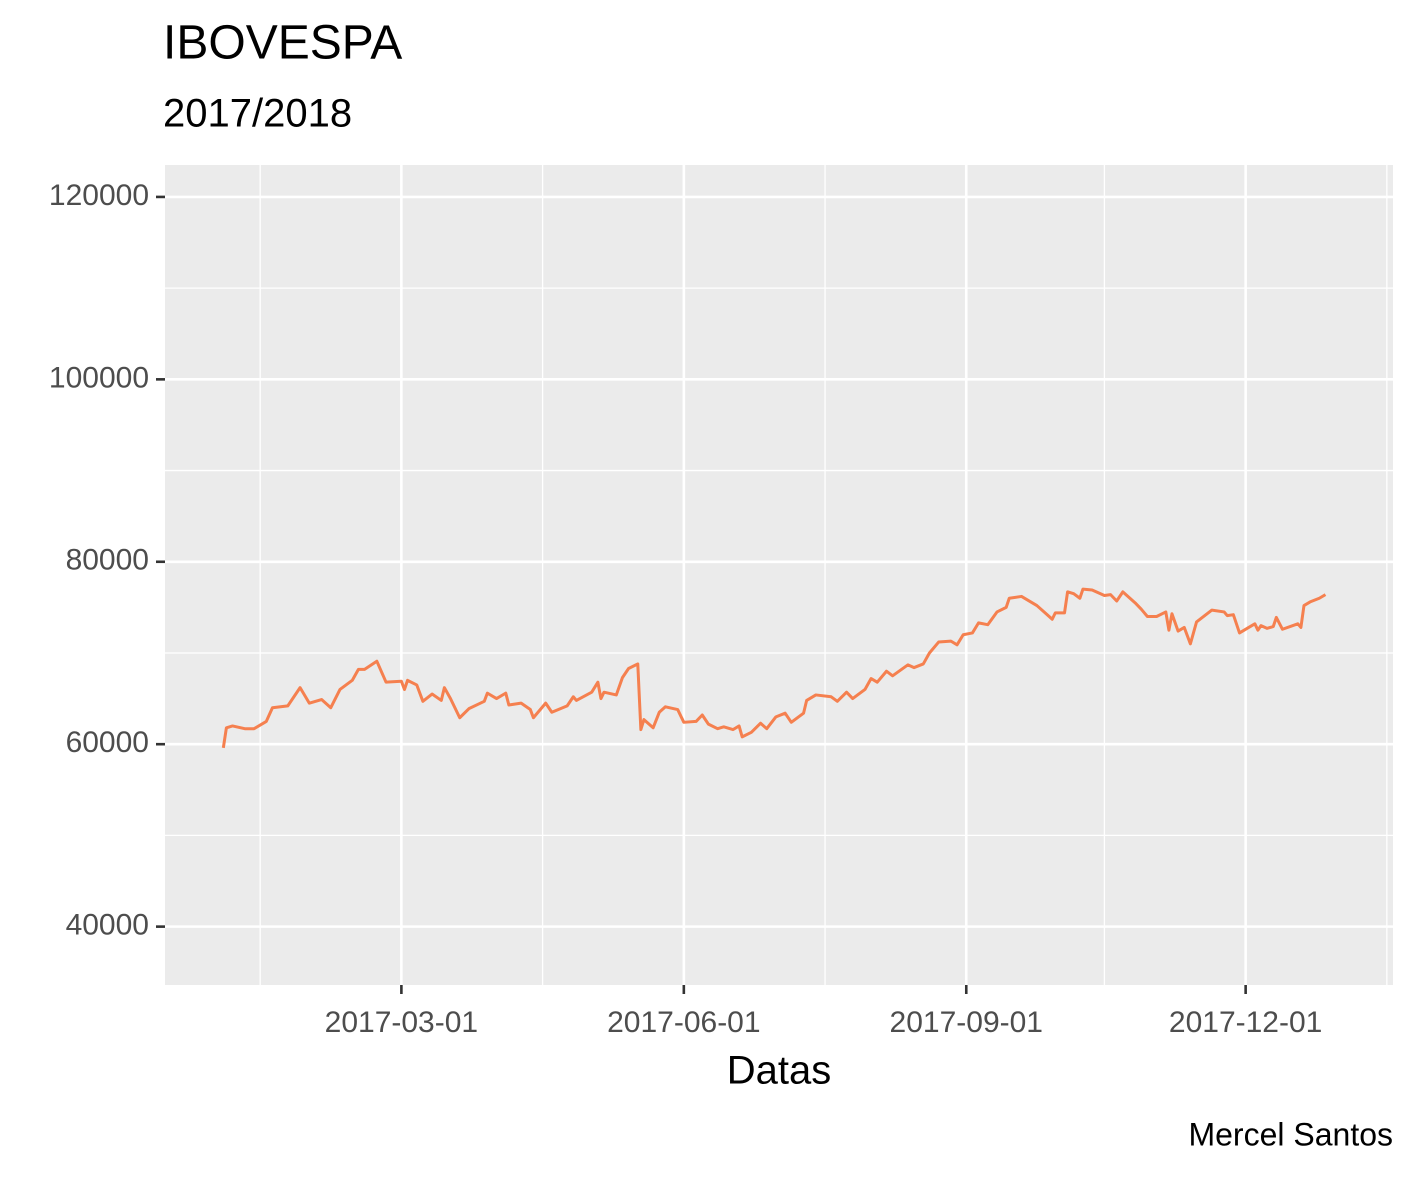 The height and width of the screenshot is (1186, 1417). I want to click on caption: Mercel Santos, so click(1290, 1134).